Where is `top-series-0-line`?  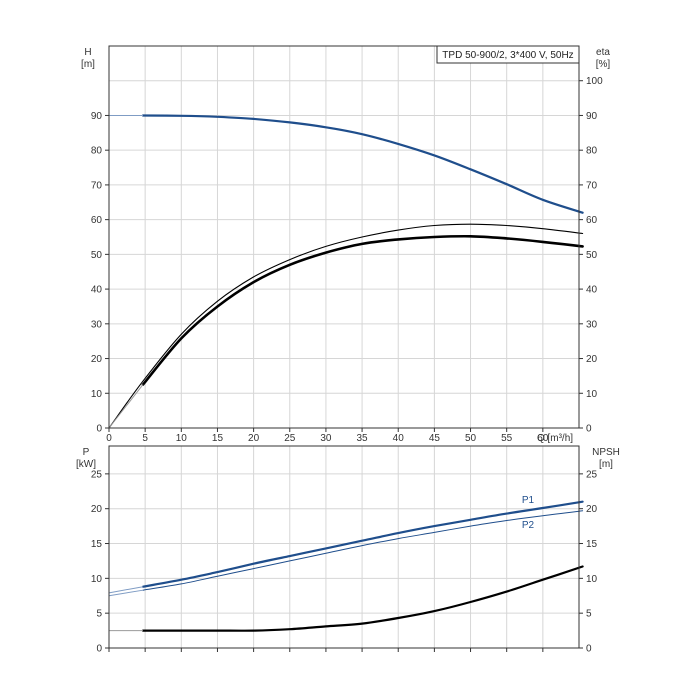
top-series-0-line is located at coordinates (362, 164).